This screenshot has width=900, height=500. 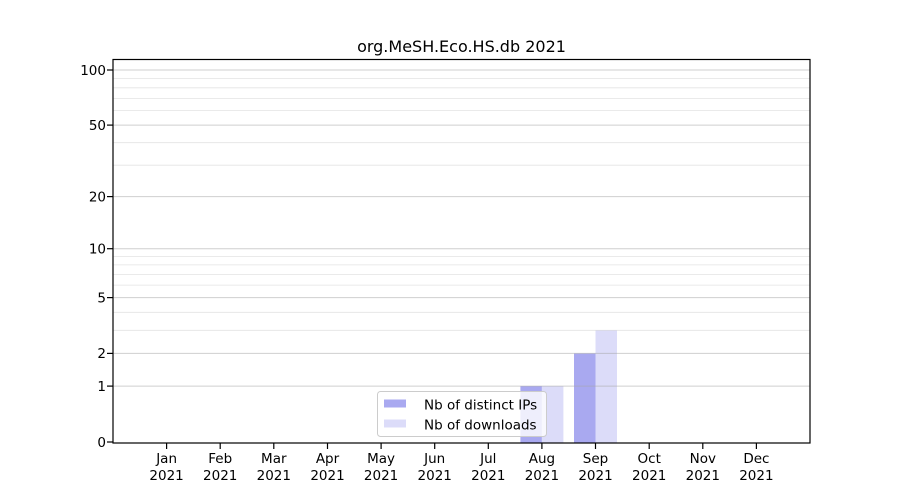 What do you see at coordinates (480, 426) in the screenshot?
I see `legend-label-downloads: Nb of downloads` at bounding box center [480, 426].